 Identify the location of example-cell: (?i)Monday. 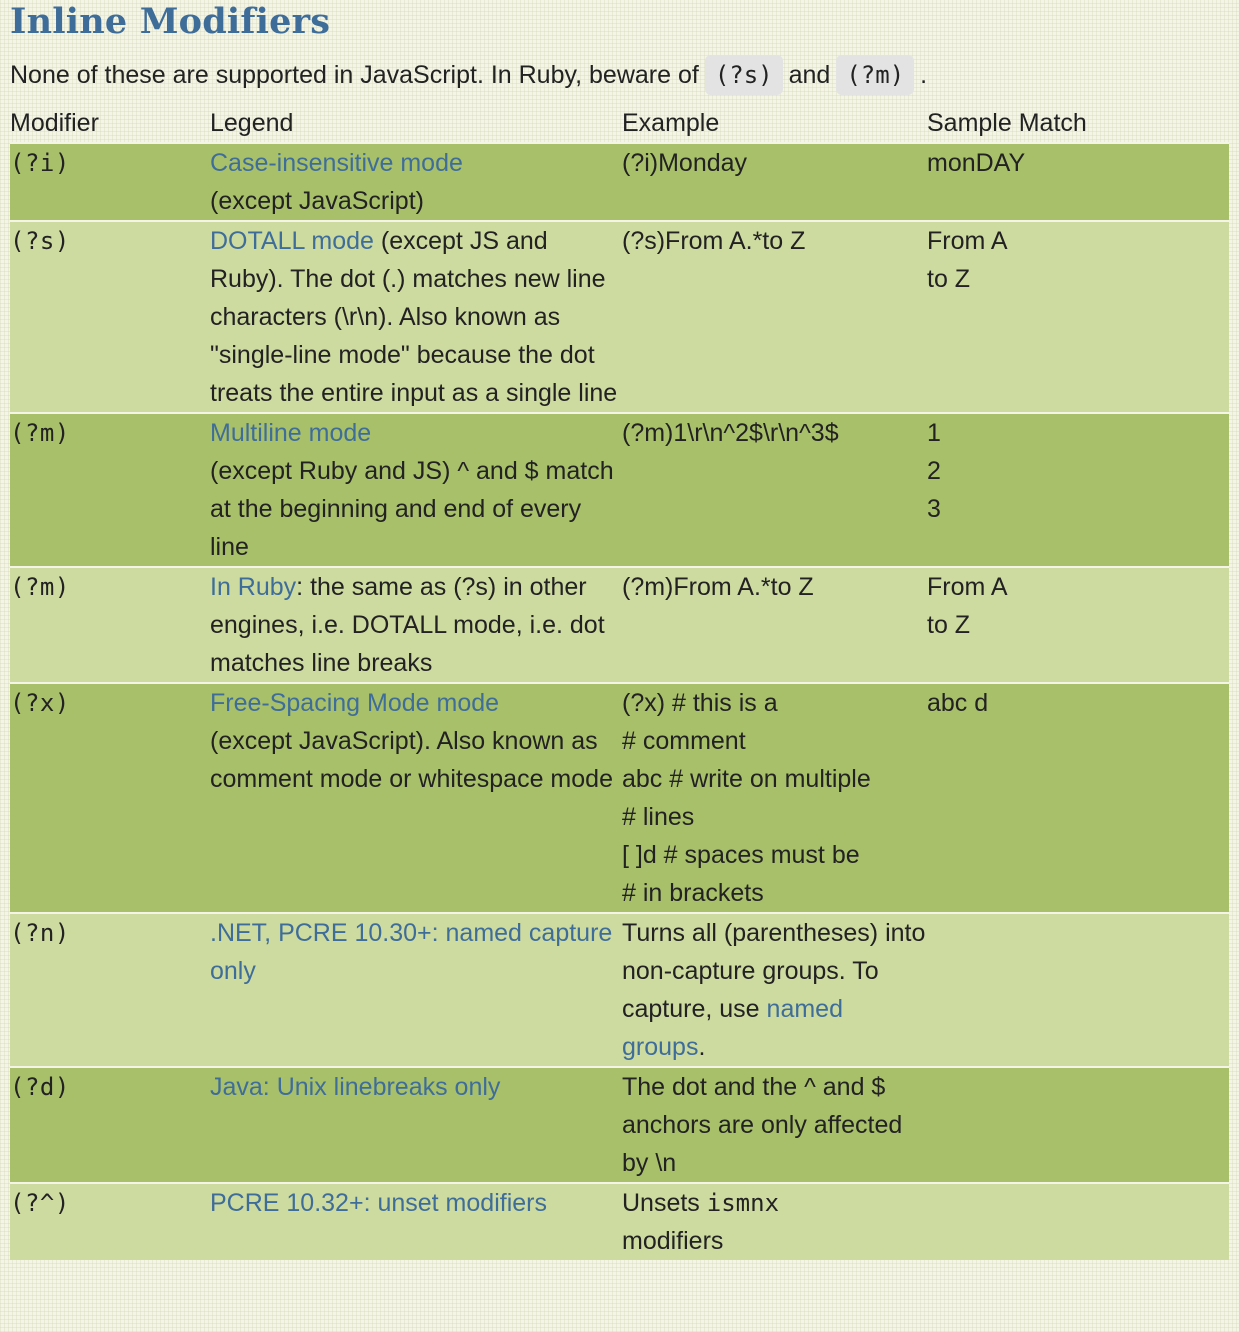
(774, 182).